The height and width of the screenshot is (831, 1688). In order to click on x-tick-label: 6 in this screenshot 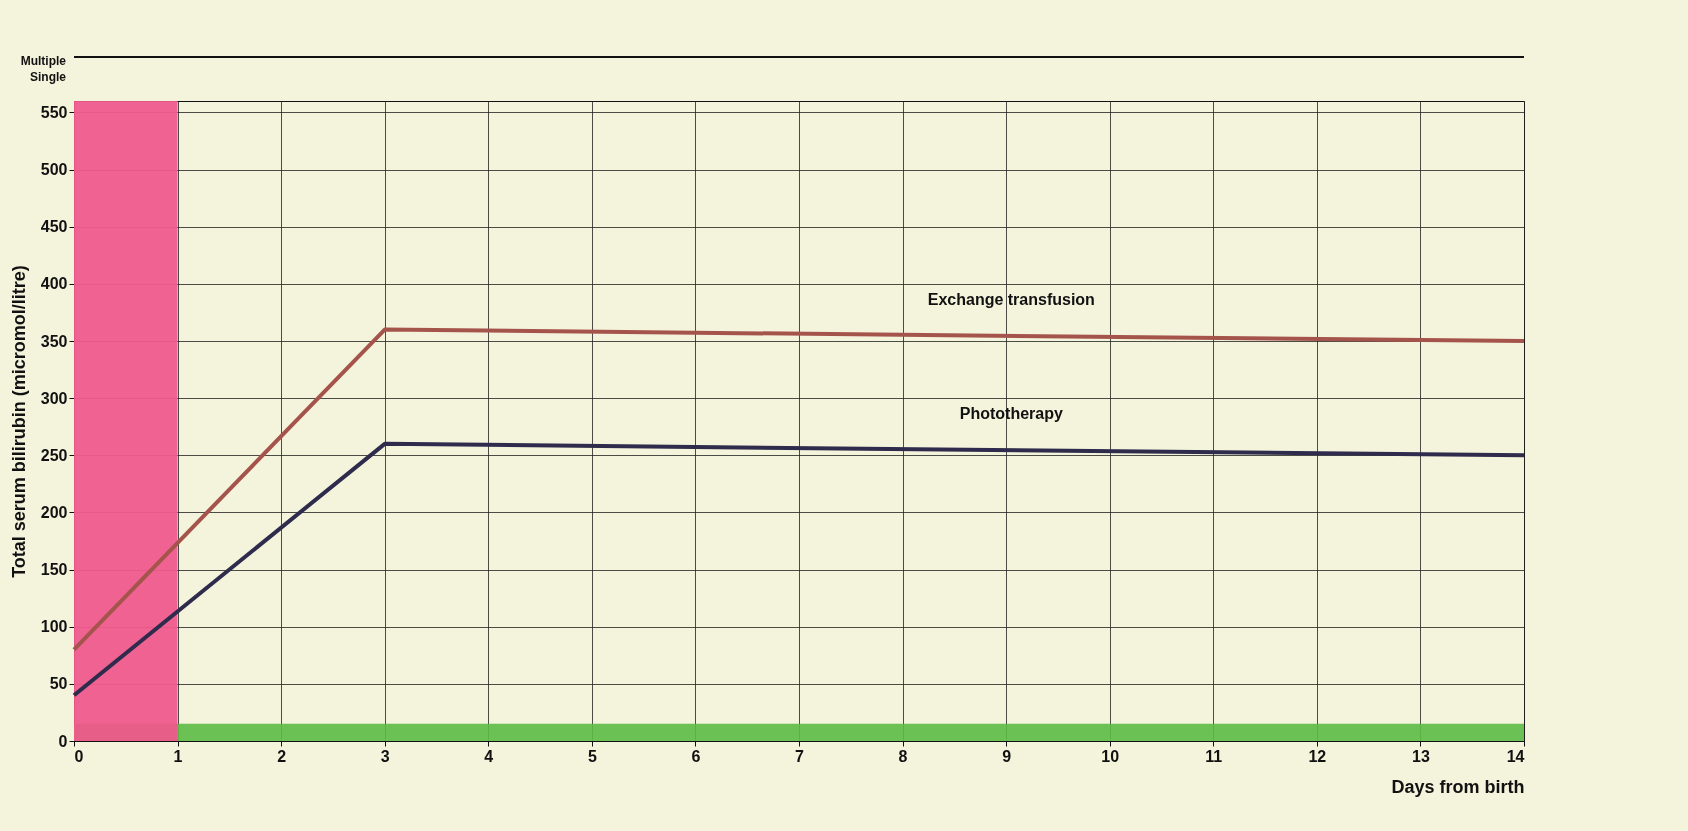, I will do `click(696, 756)`.